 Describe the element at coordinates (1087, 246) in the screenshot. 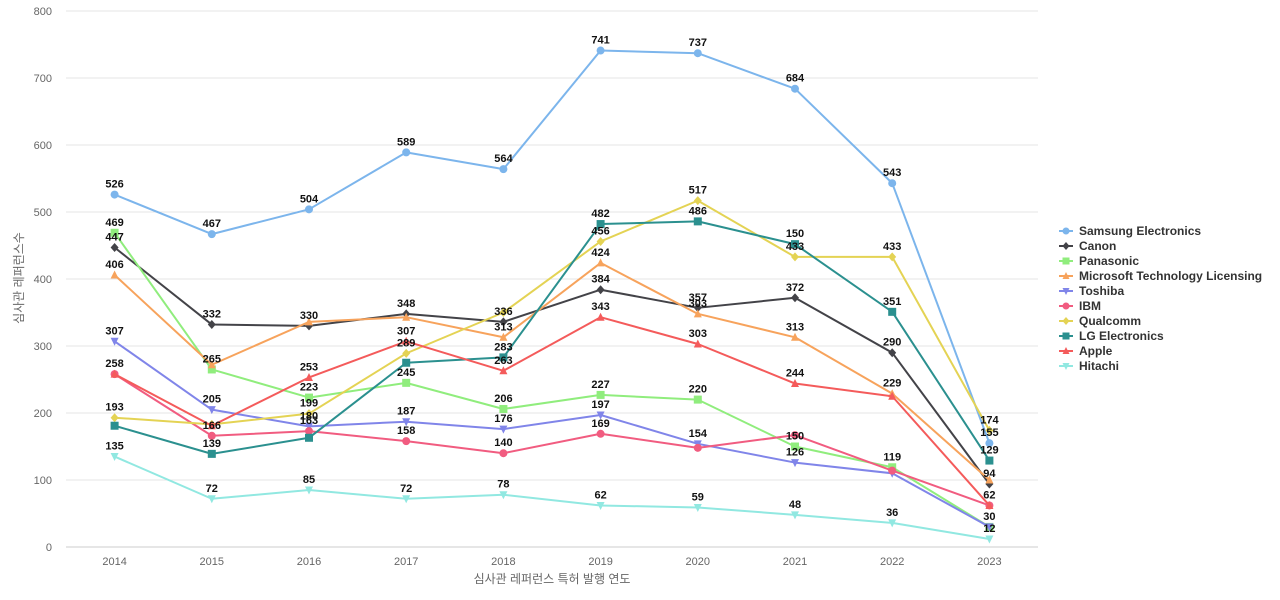

I see `legend-item: Canon` at that location.